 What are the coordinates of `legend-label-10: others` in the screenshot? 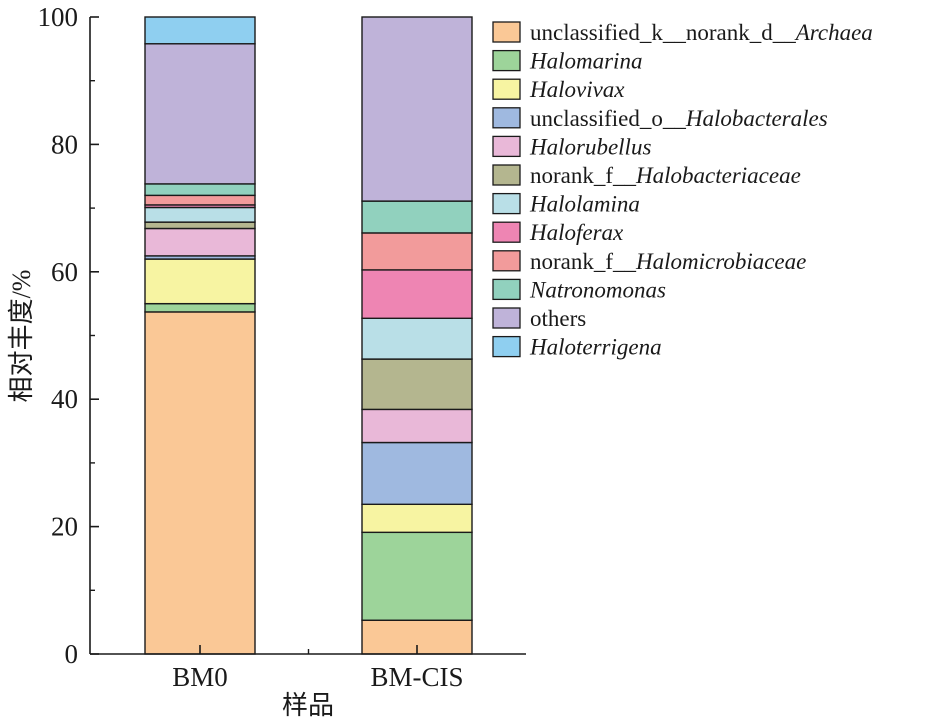 It's located at (558, 318).